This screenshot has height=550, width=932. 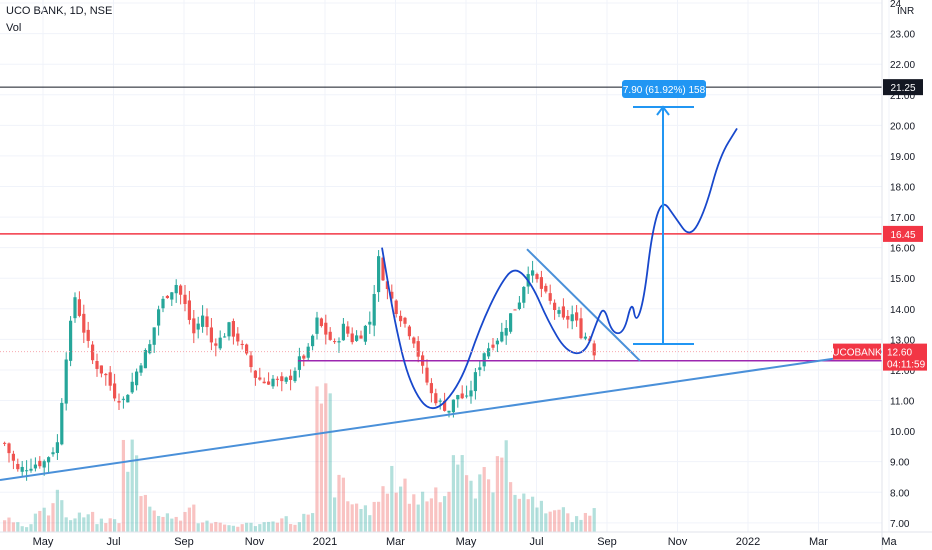 What do you see at coordinates (902, 402) in the screenshot?
I see `price-tick-label: 11.00` at bounding box center [902, 402].